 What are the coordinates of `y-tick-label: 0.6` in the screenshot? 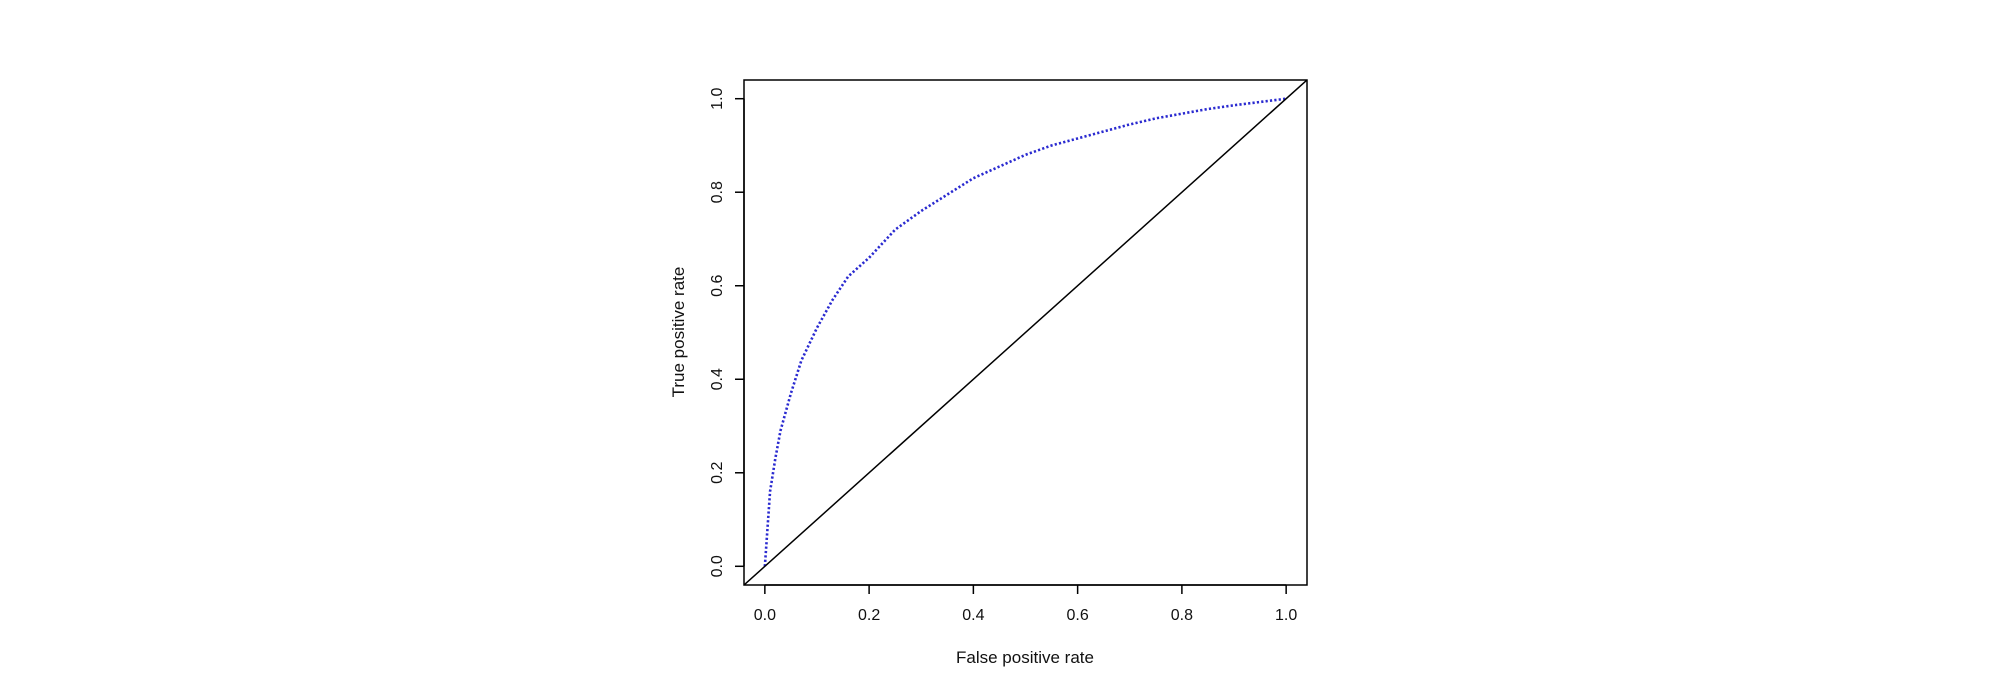 It's located at (717, 286).